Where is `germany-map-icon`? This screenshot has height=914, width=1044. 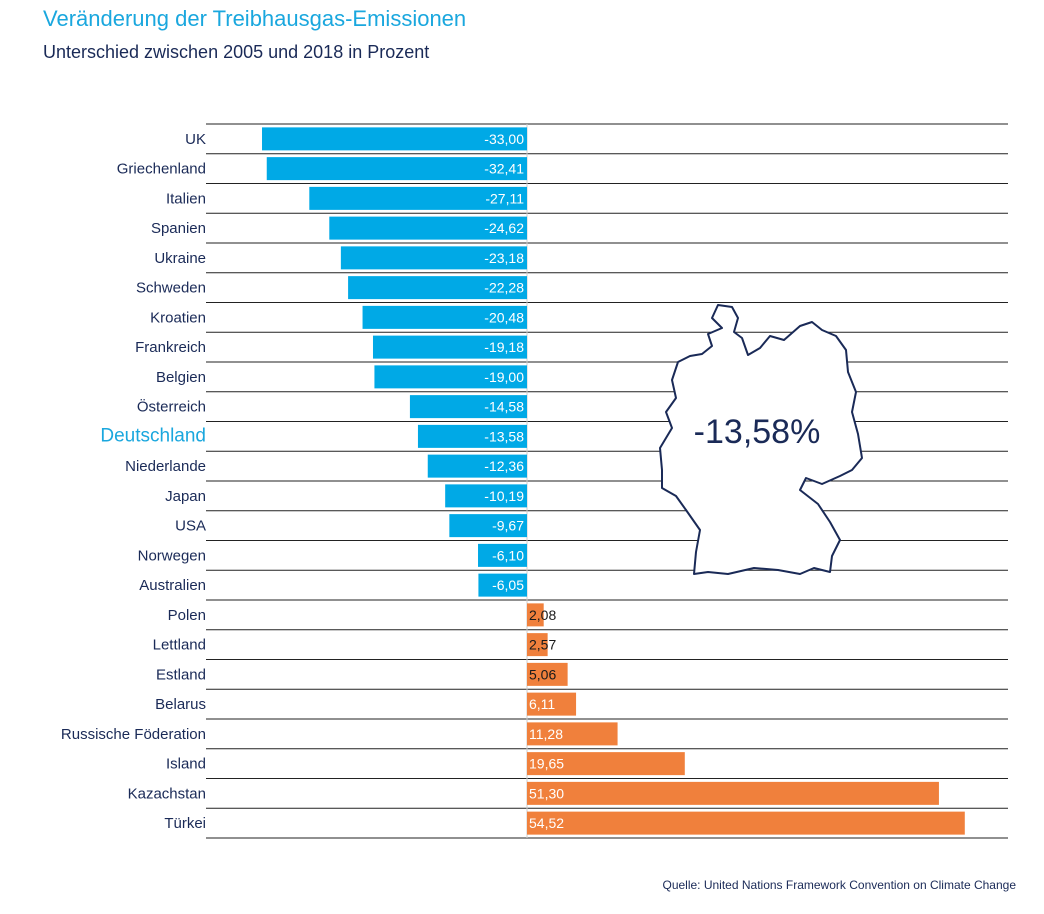
germany-map-icon is located at coordinates (761, 439).